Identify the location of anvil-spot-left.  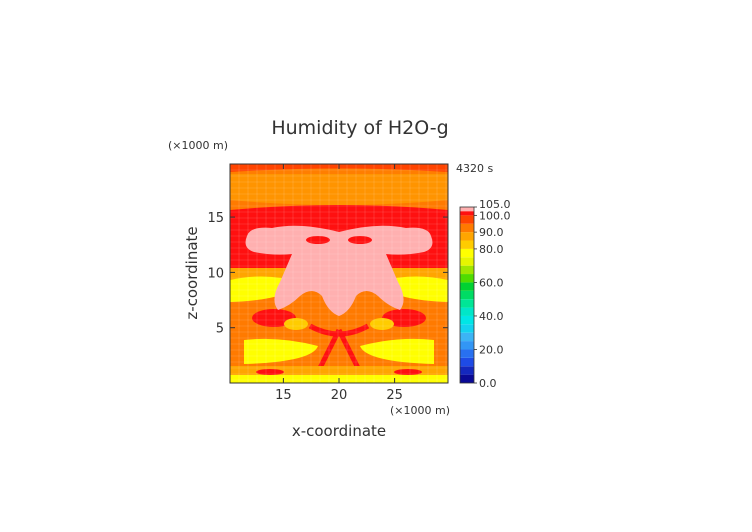
(318, 240).